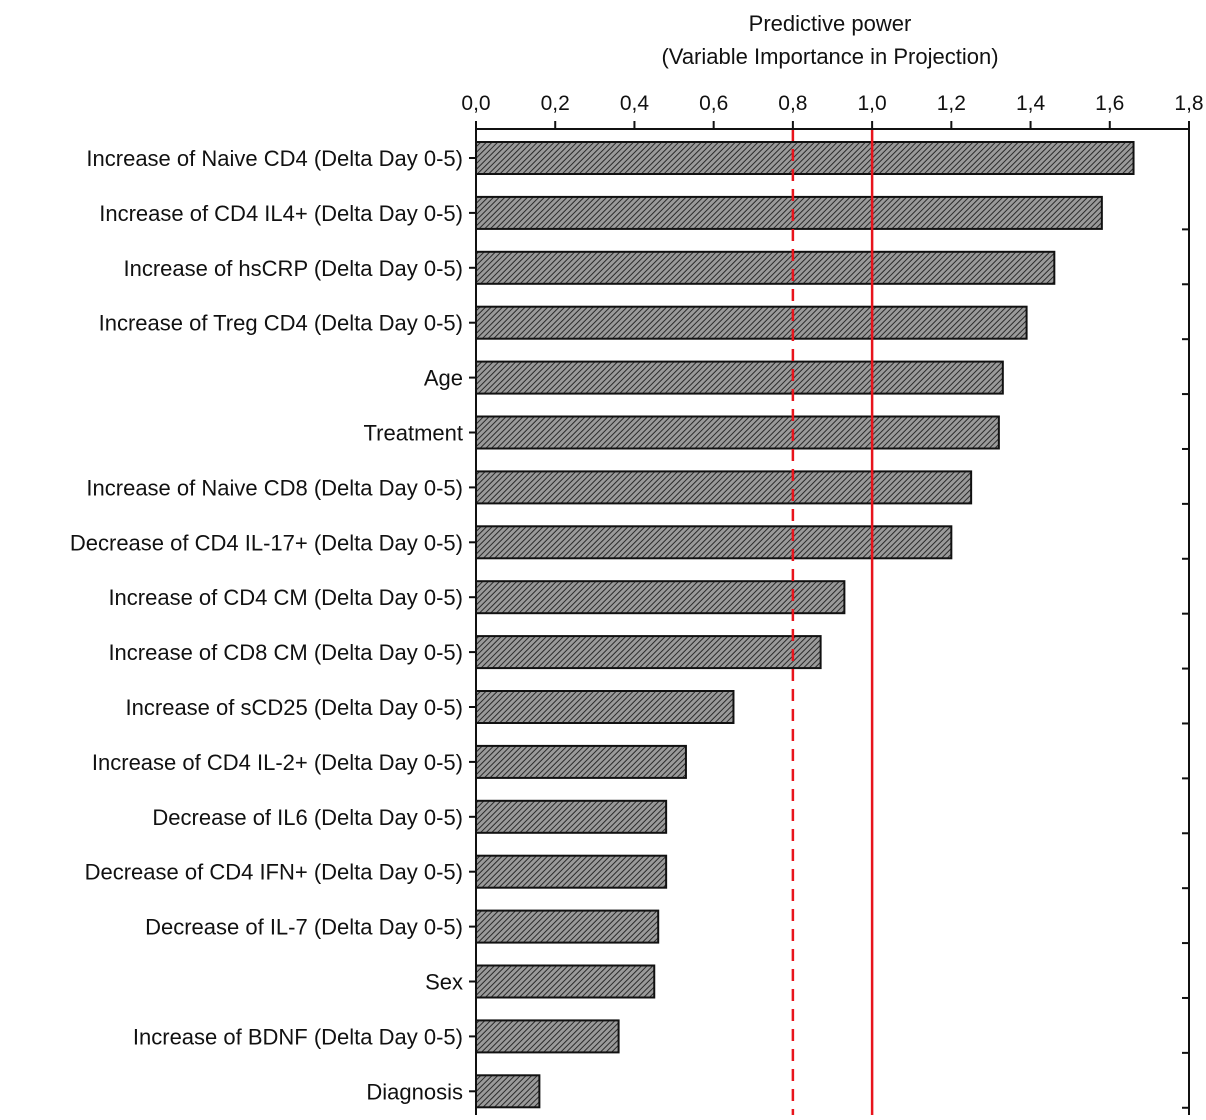 This screenshot has width=1206, height=1120. What do you see at coordinates (293, 268) in the screenshot?
I see `category-label: Increase of hsCRP (Delta Day 0-5)` at bounding box center [293, 268].